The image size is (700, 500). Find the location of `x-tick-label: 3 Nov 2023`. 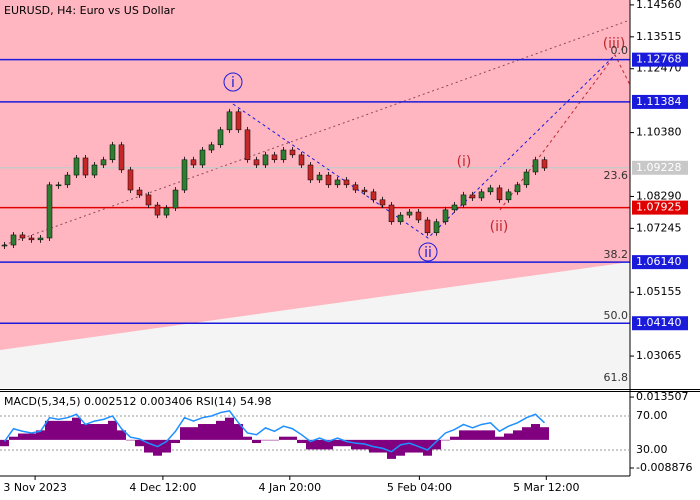

x-tick-label: 3 Nov 2023 is located at coordinates (34, 487).